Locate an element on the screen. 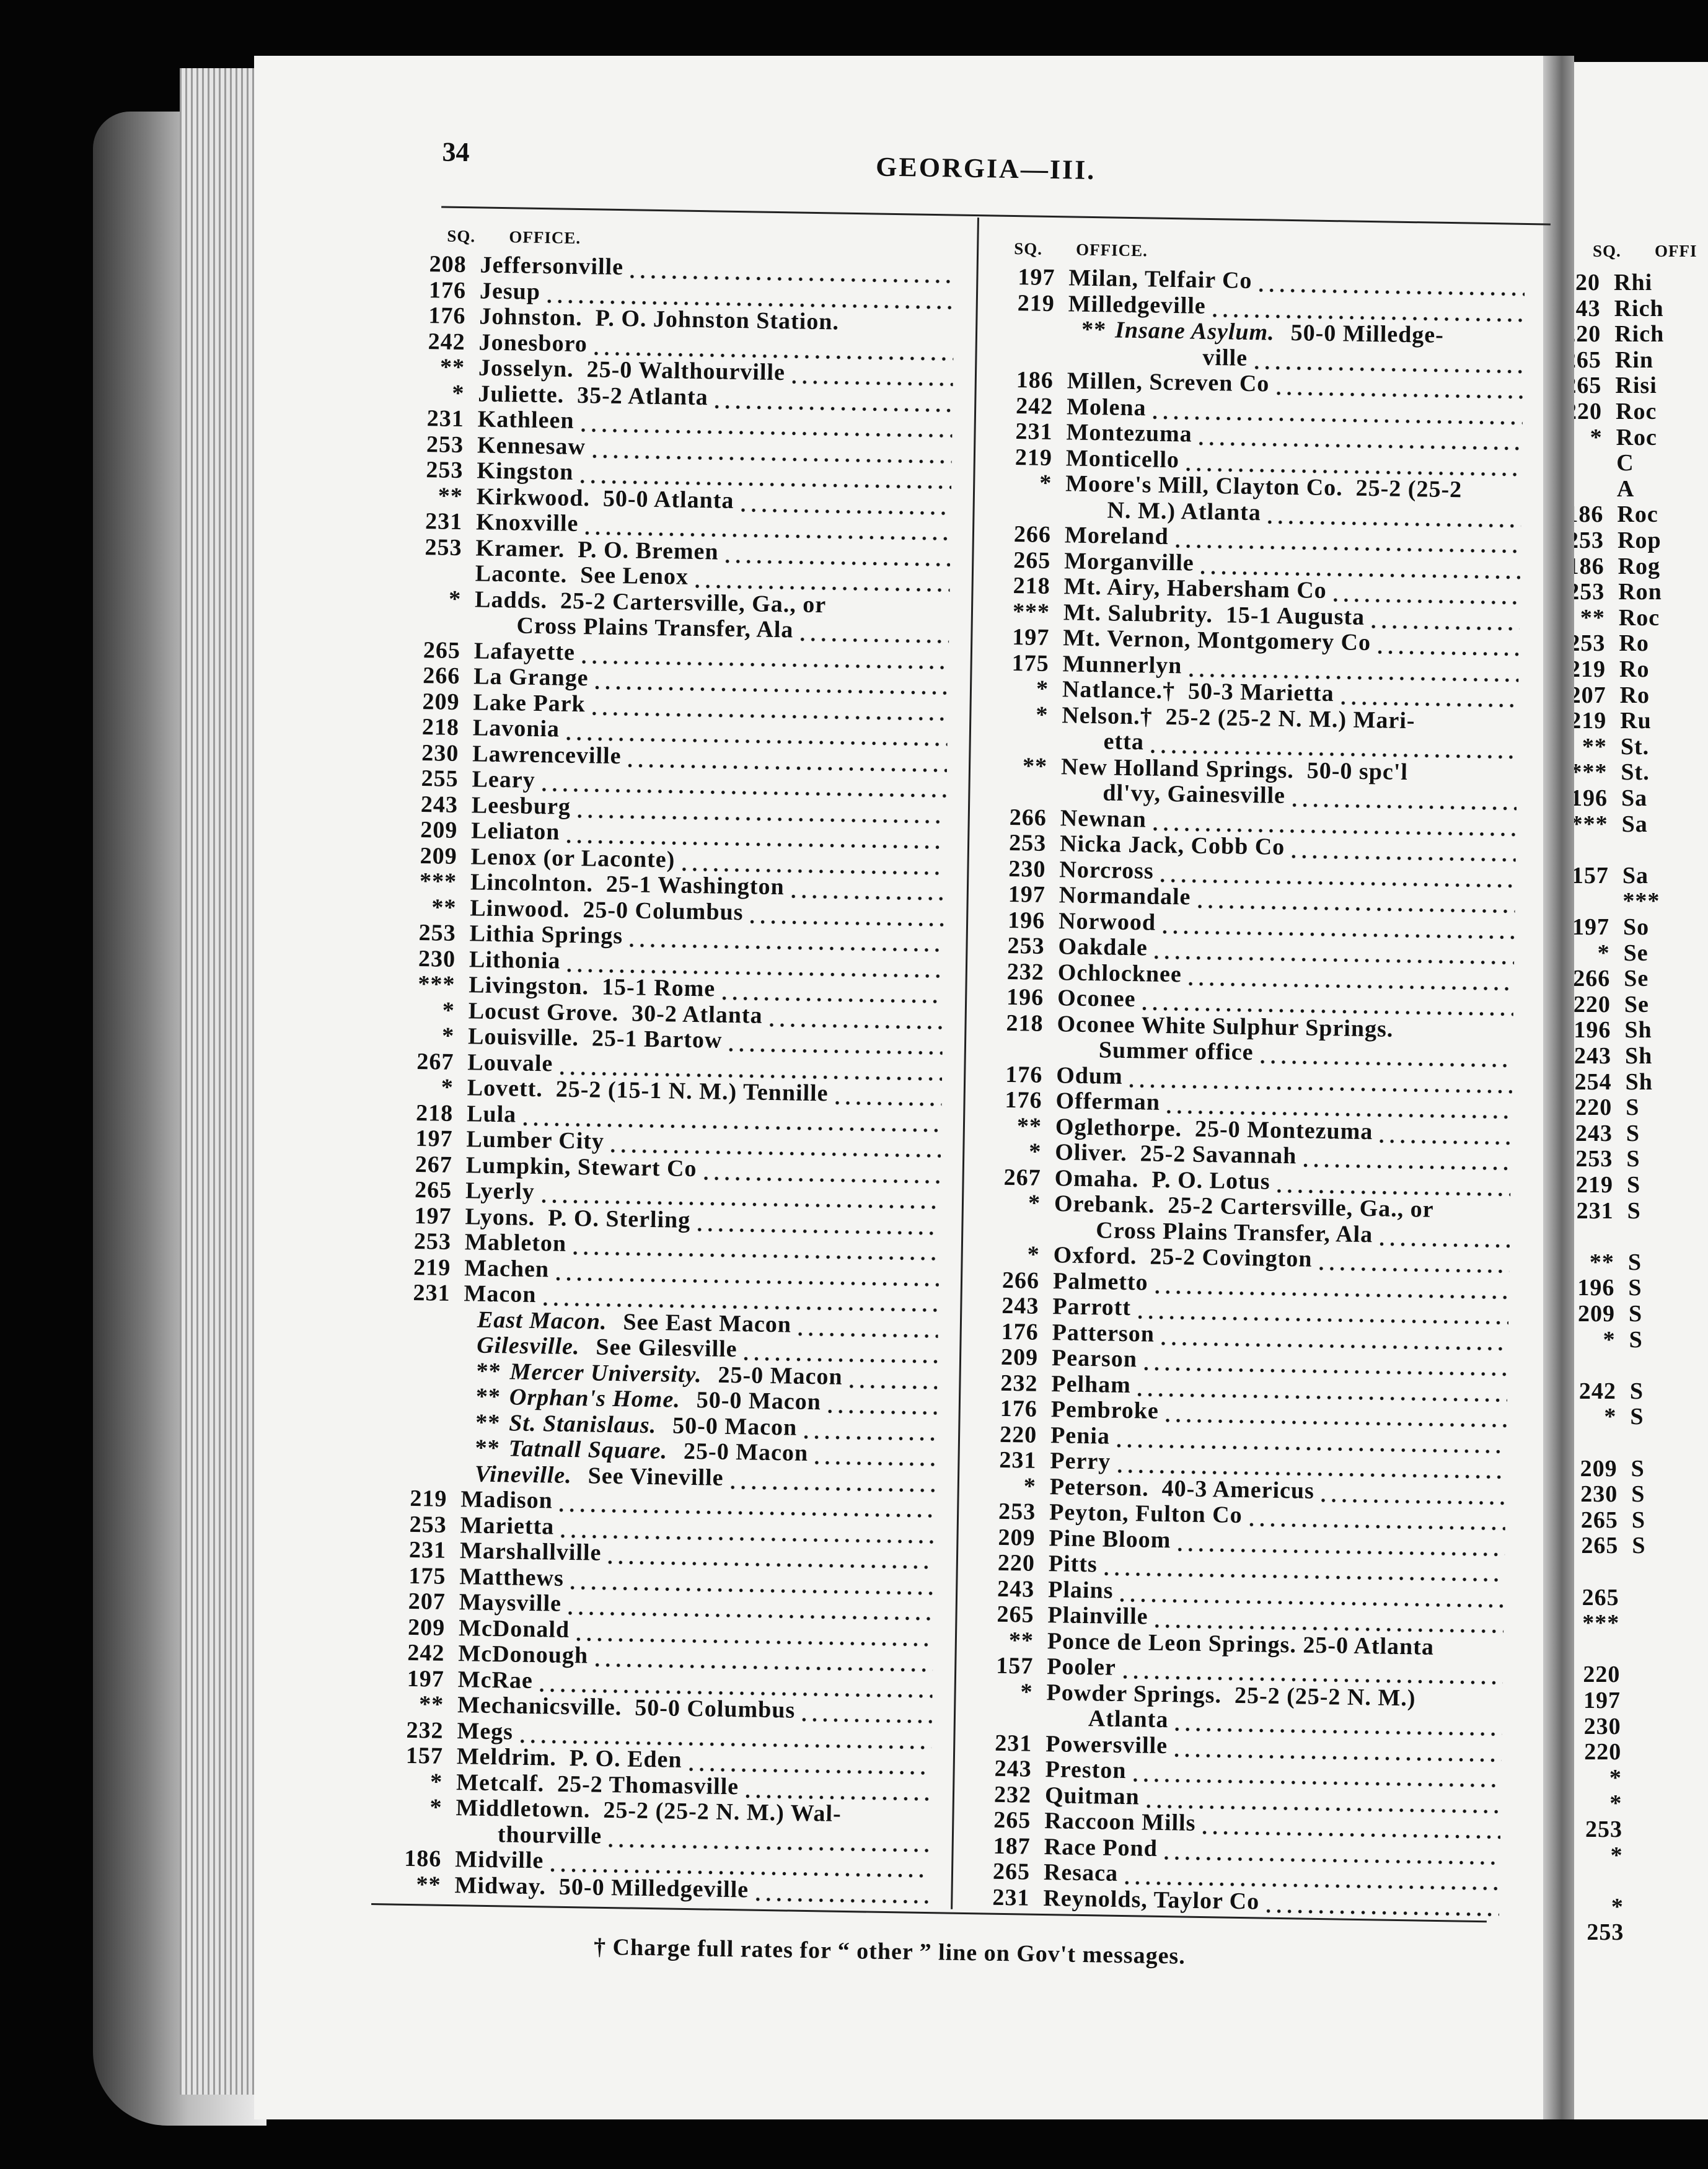  office-text: See Vineville is located at coordinates (656, 1476).